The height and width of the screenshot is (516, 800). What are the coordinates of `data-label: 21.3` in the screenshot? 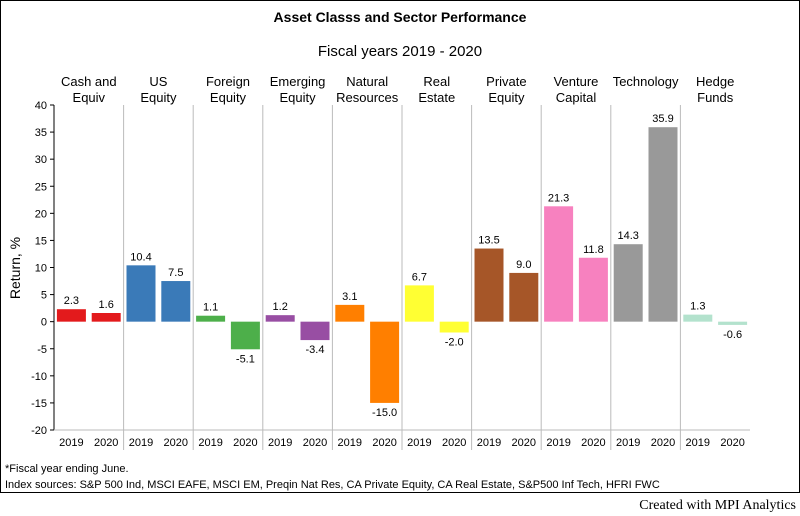 It's located at (558, 198).